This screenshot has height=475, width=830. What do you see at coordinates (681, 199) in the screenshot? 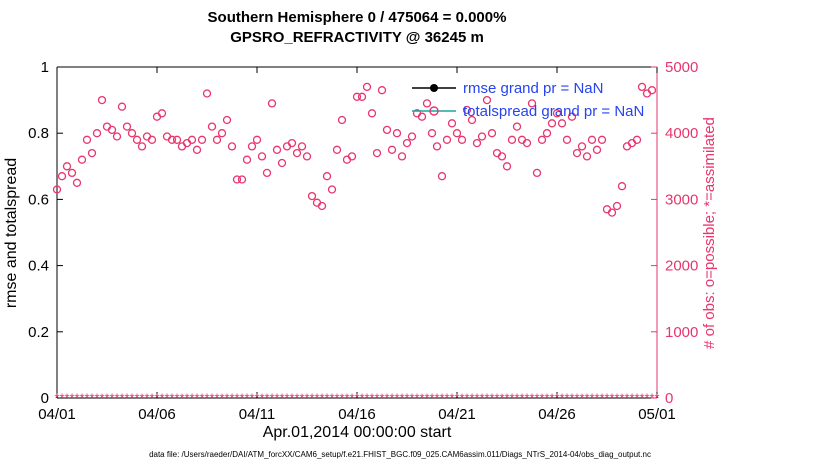
I see `svg-text: 3000` at bounding box center [681, 199].